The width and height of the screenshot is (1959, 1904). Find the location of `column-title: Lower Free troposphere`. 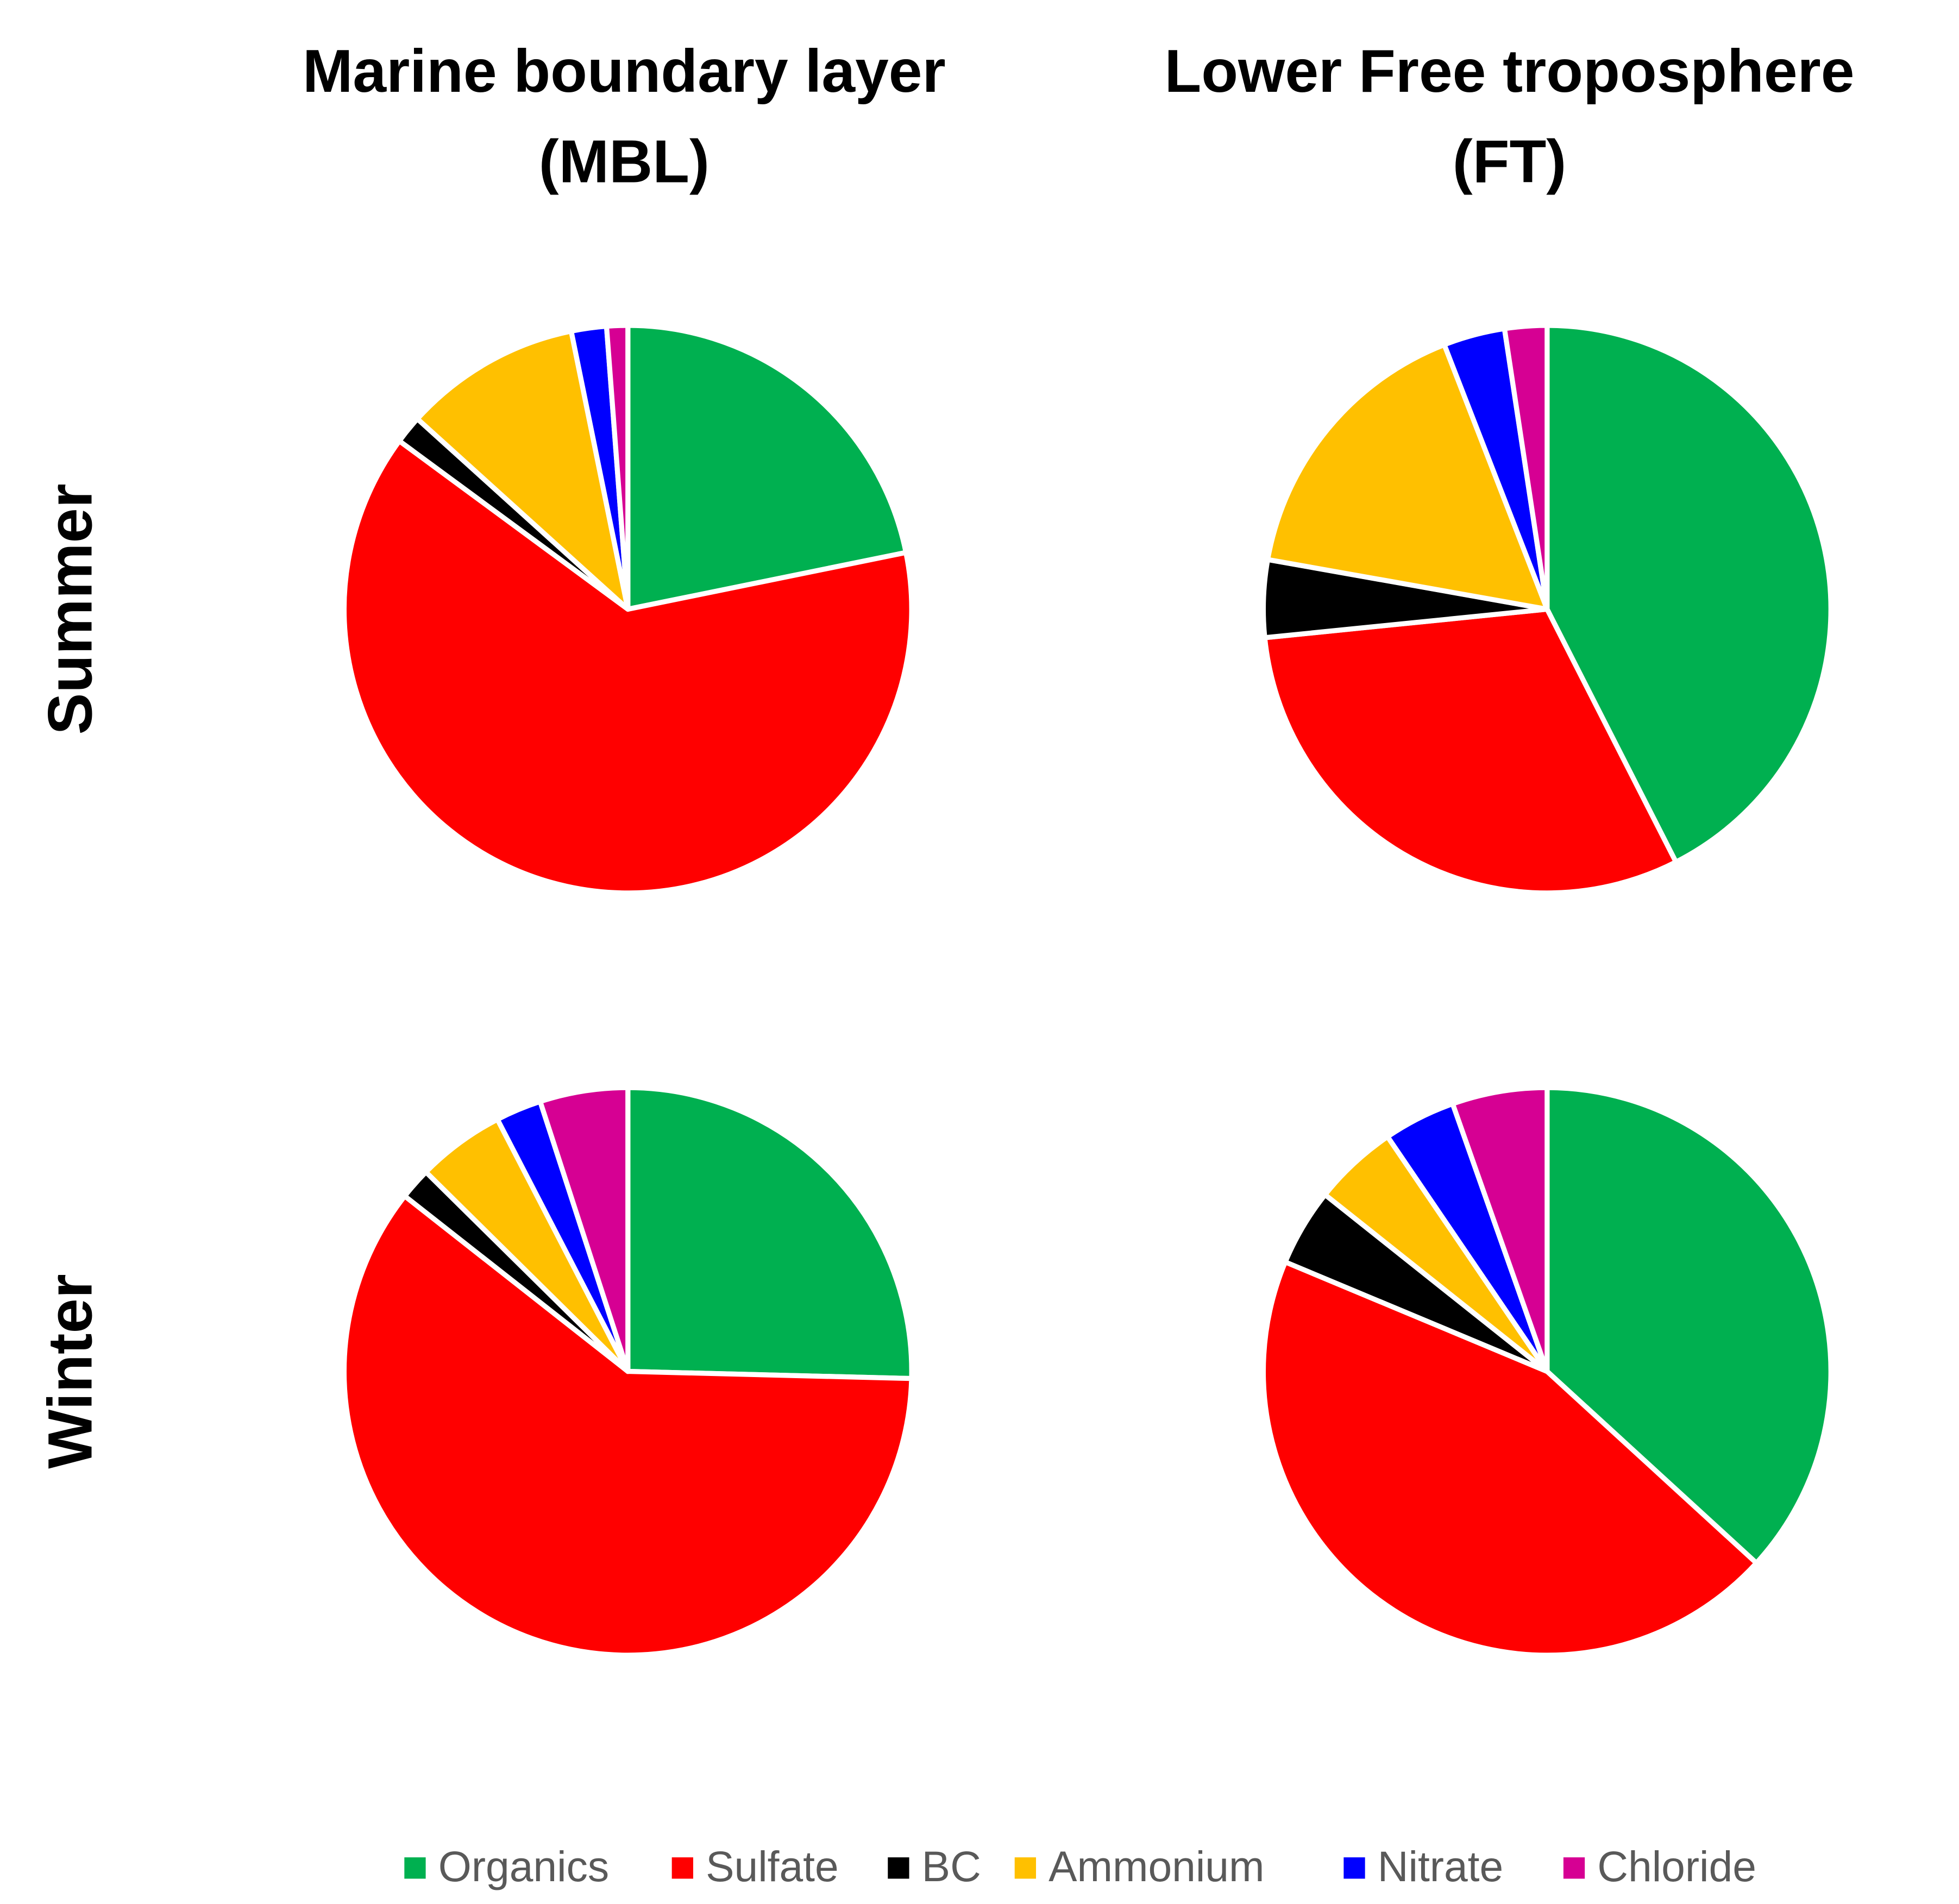

column-title: Lower Free troposphere is located at coordinates (1510, 71).